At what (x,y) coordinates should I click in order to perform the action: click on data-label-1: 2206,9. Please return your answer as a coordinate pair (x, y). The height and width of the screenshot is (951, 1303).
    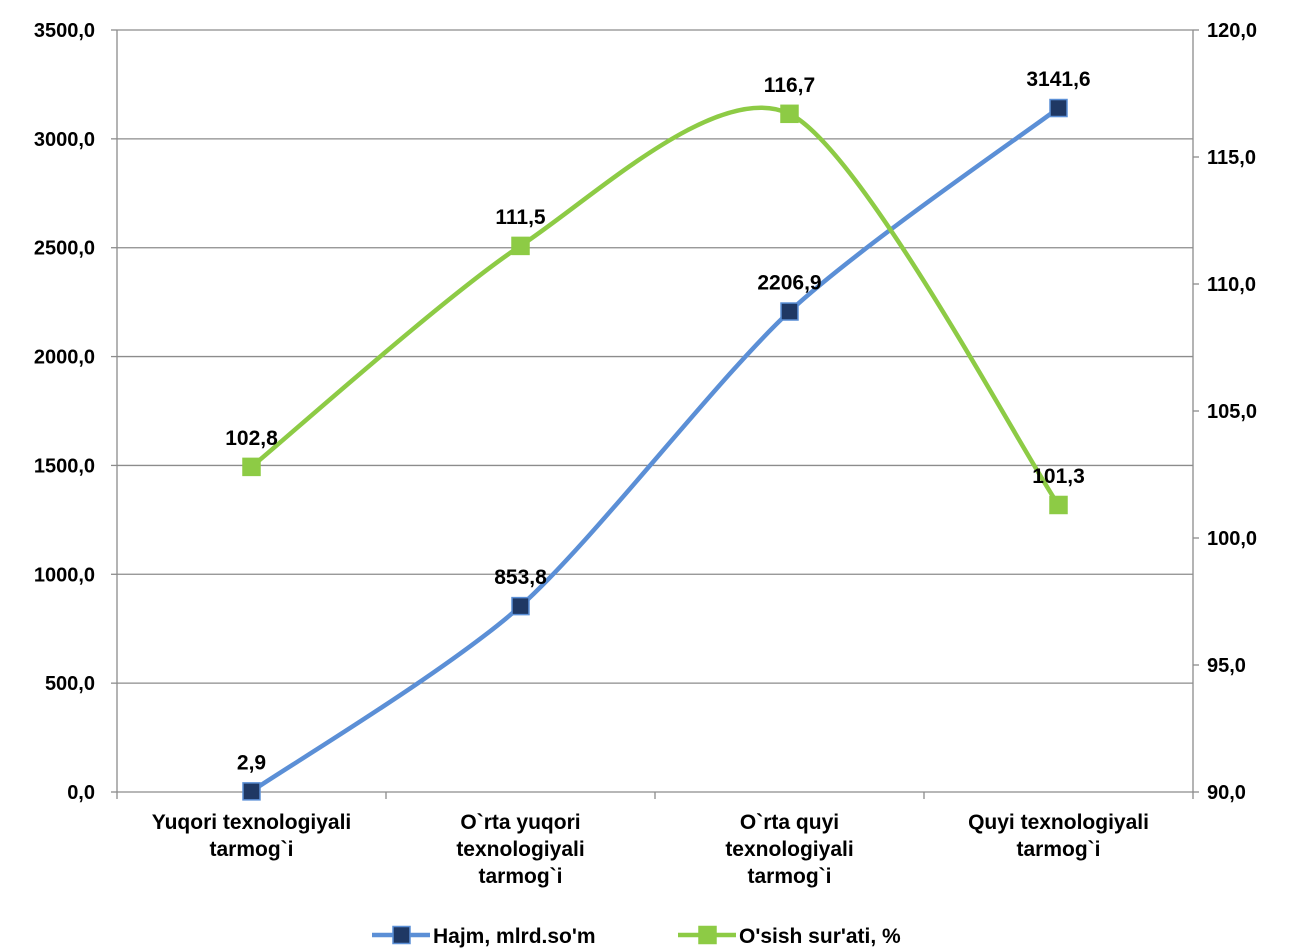
    Looking at the image, I should click on (789, 283).